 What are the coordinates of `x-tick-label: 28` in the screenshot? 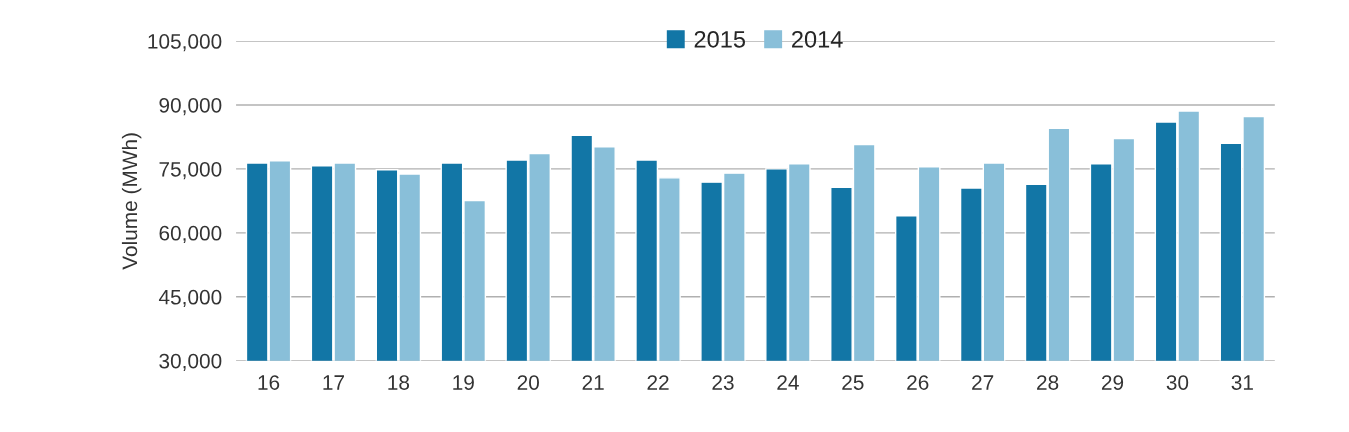 It's located at (1048, 382).